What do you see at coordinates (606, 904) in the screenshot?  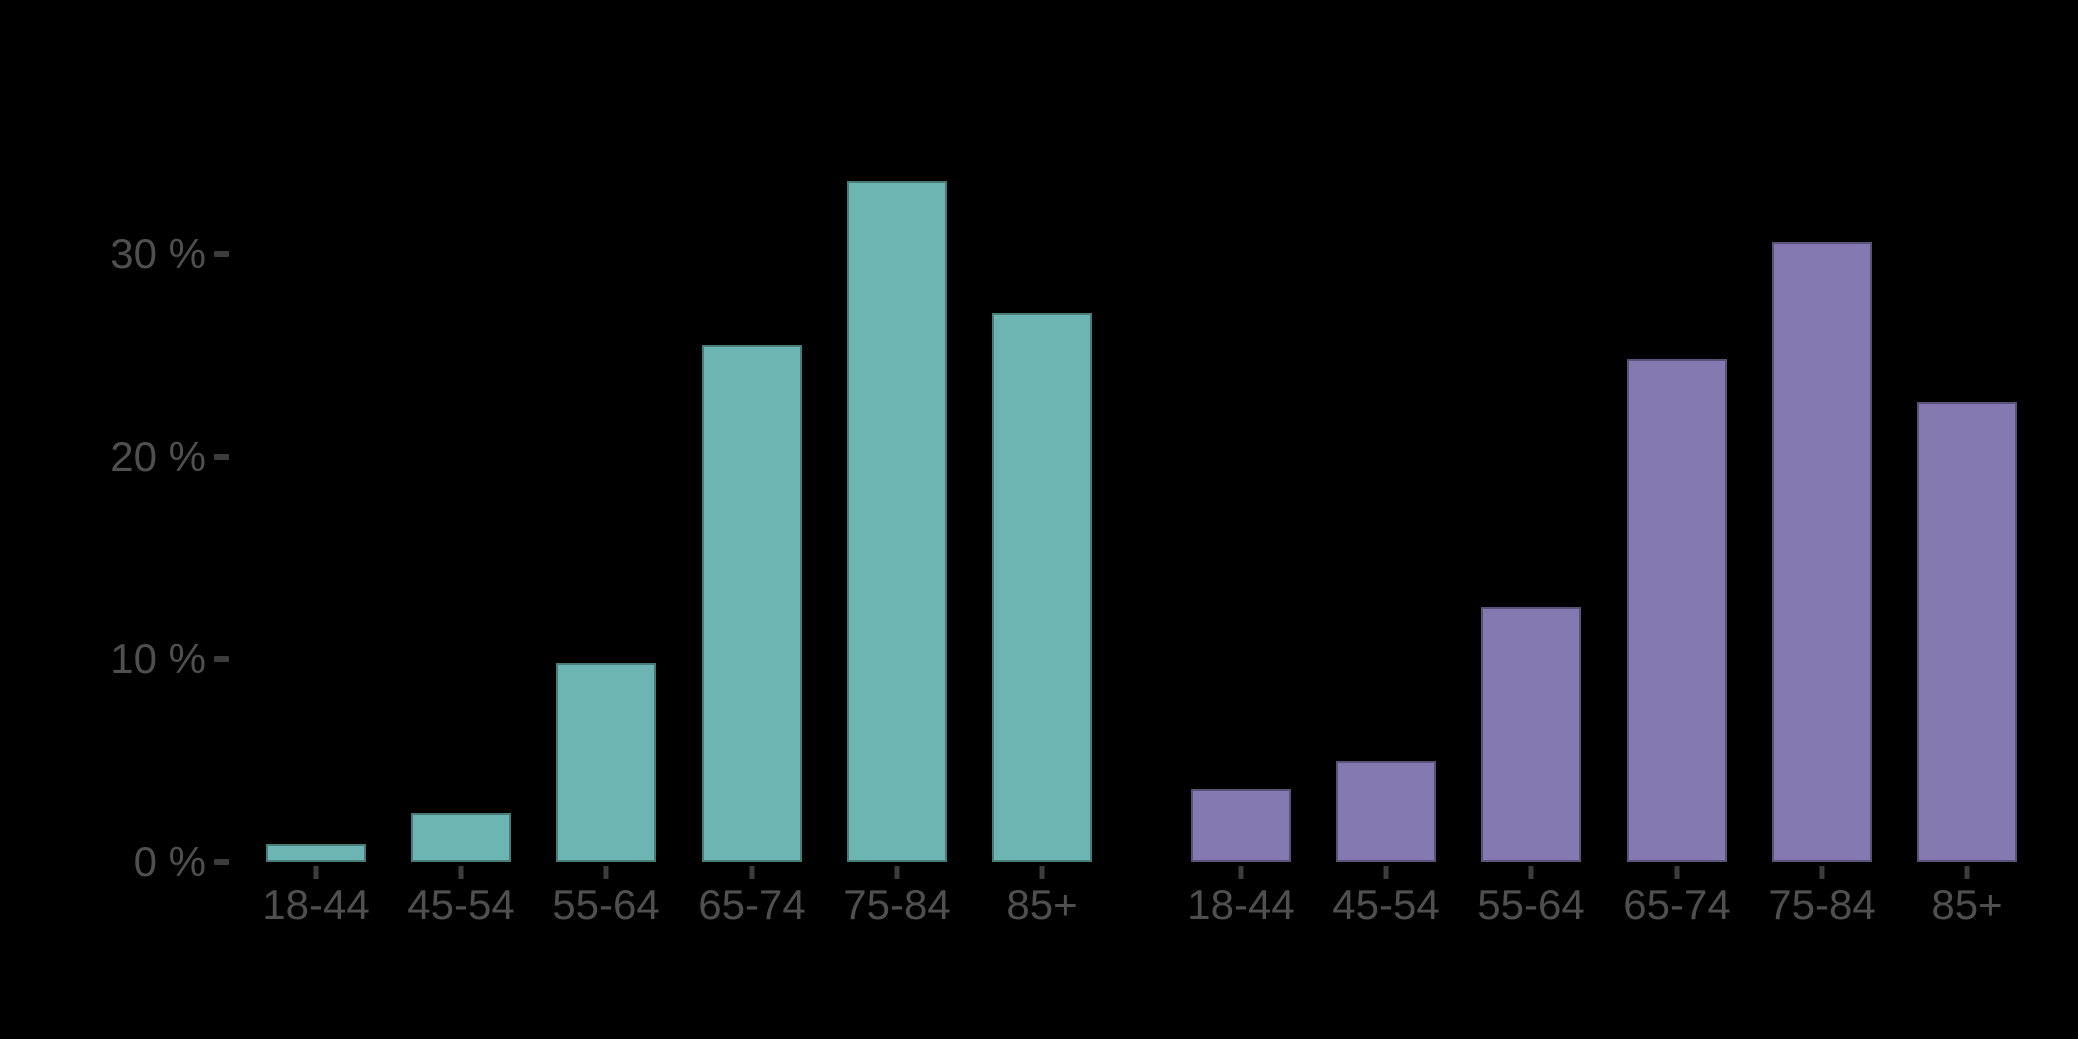 I see `x-tick-label-left-group-teal-55-64: 55-64` at bounding box center [606, 904].